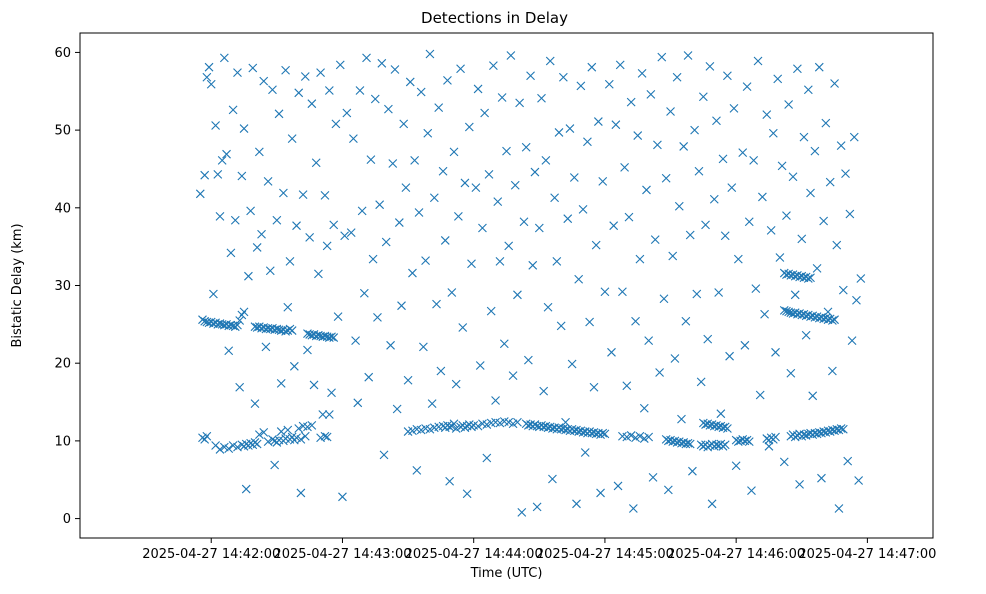 The height and width of the screenshot is (594, 986). I want to click on chart-title: Detections in Delay, so click(494, 18).